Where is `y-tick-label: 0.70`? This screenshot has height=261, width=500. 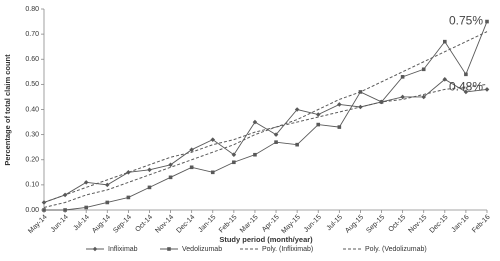
y-tick-label: 0.70 is located at coordinates (32, 34).